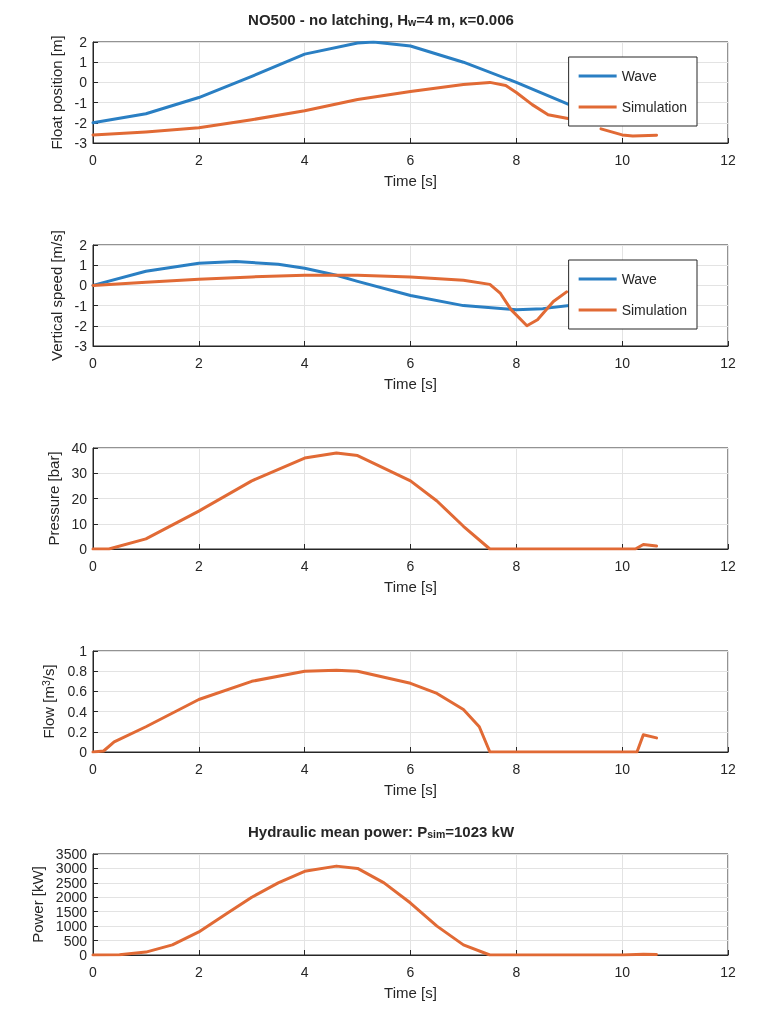 The image size is (762, 1015). I want to click on chart-title: NO500 - no latching, Hw=4 m, κ=0.006, so click(381, 19).